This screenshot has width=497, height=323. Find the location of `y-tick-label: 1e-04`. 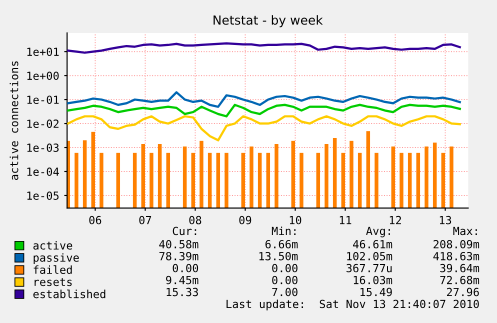

y-tick-label: 1e-04 is located at coordinates (43, 172).